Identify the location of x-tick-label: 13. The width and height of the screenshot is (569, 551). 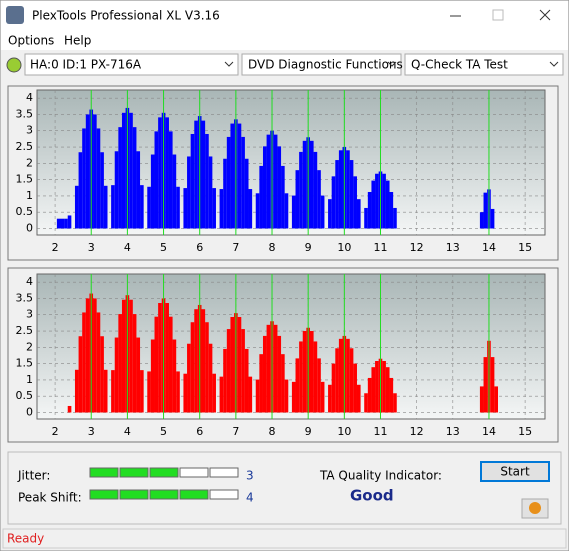
(453, 431).